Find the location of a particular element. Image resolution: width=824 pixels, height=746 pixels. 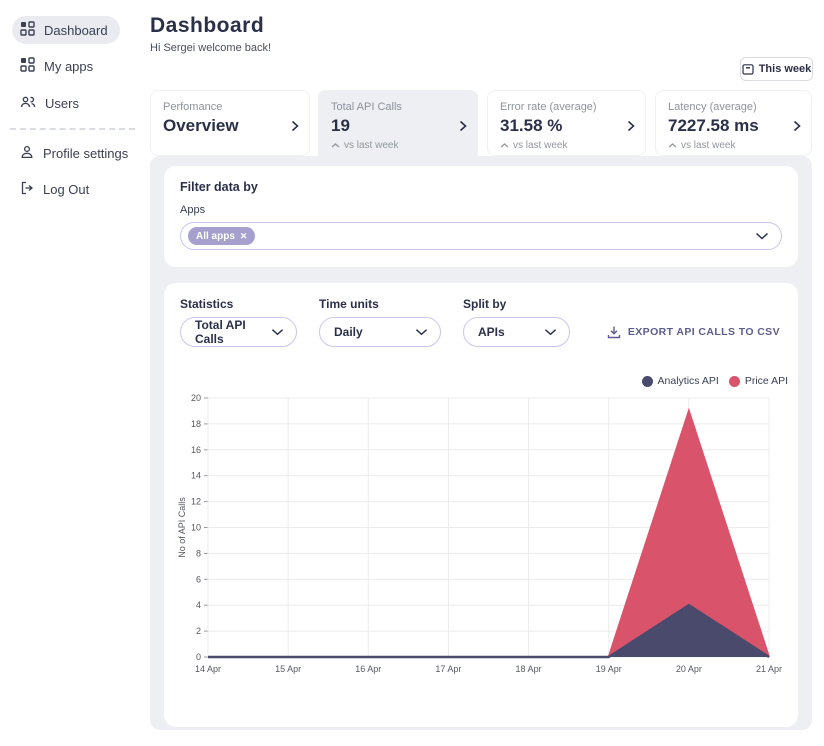

period-selector-button: This week is located at coordinates (776, 69).